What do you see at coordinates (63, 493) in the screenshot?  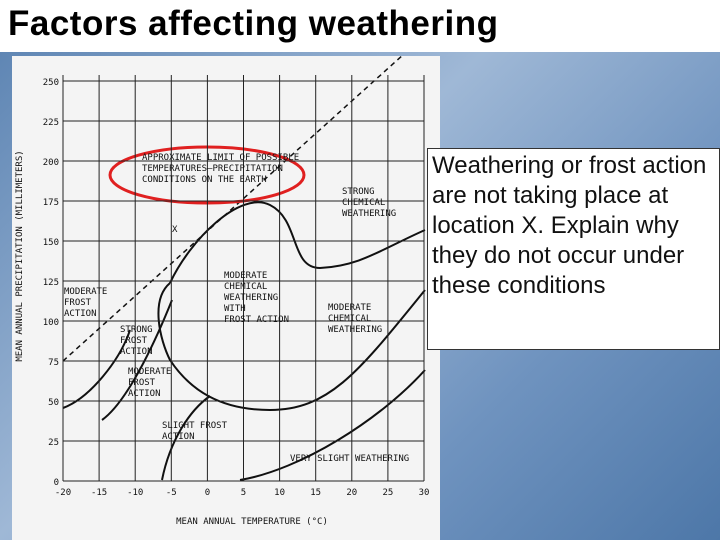 I see `x-tick-label: -20` at bounding box center [63, 493].